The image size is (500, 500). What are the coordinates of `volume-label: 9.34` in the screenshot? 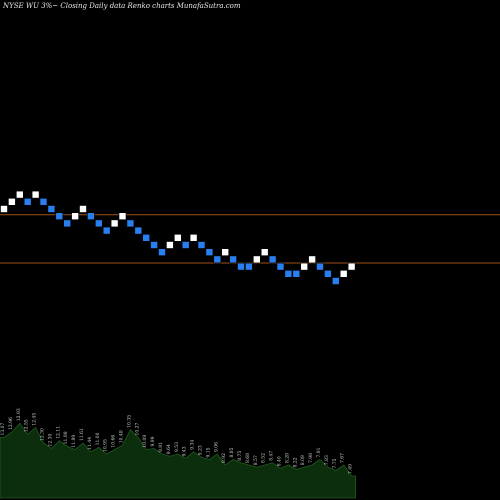 It's located at (193, 445).